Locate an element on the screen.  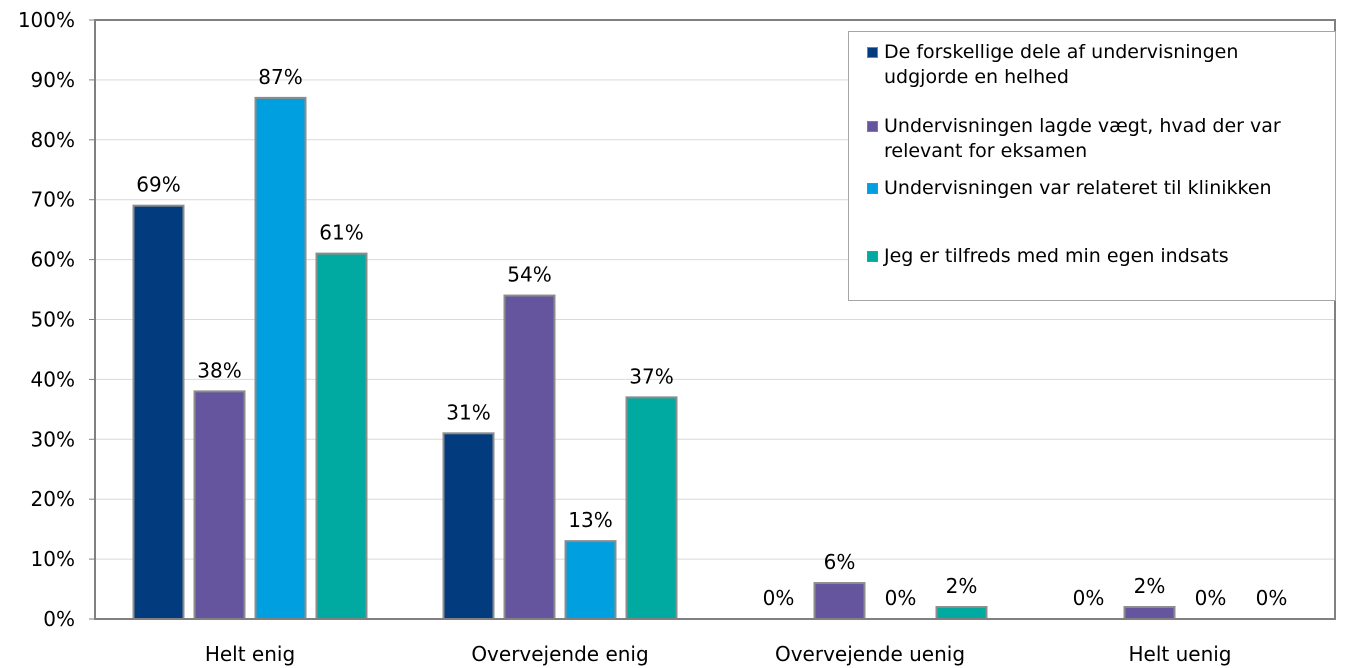
y-tick-label: 10% is located at coordinates (53, 559).